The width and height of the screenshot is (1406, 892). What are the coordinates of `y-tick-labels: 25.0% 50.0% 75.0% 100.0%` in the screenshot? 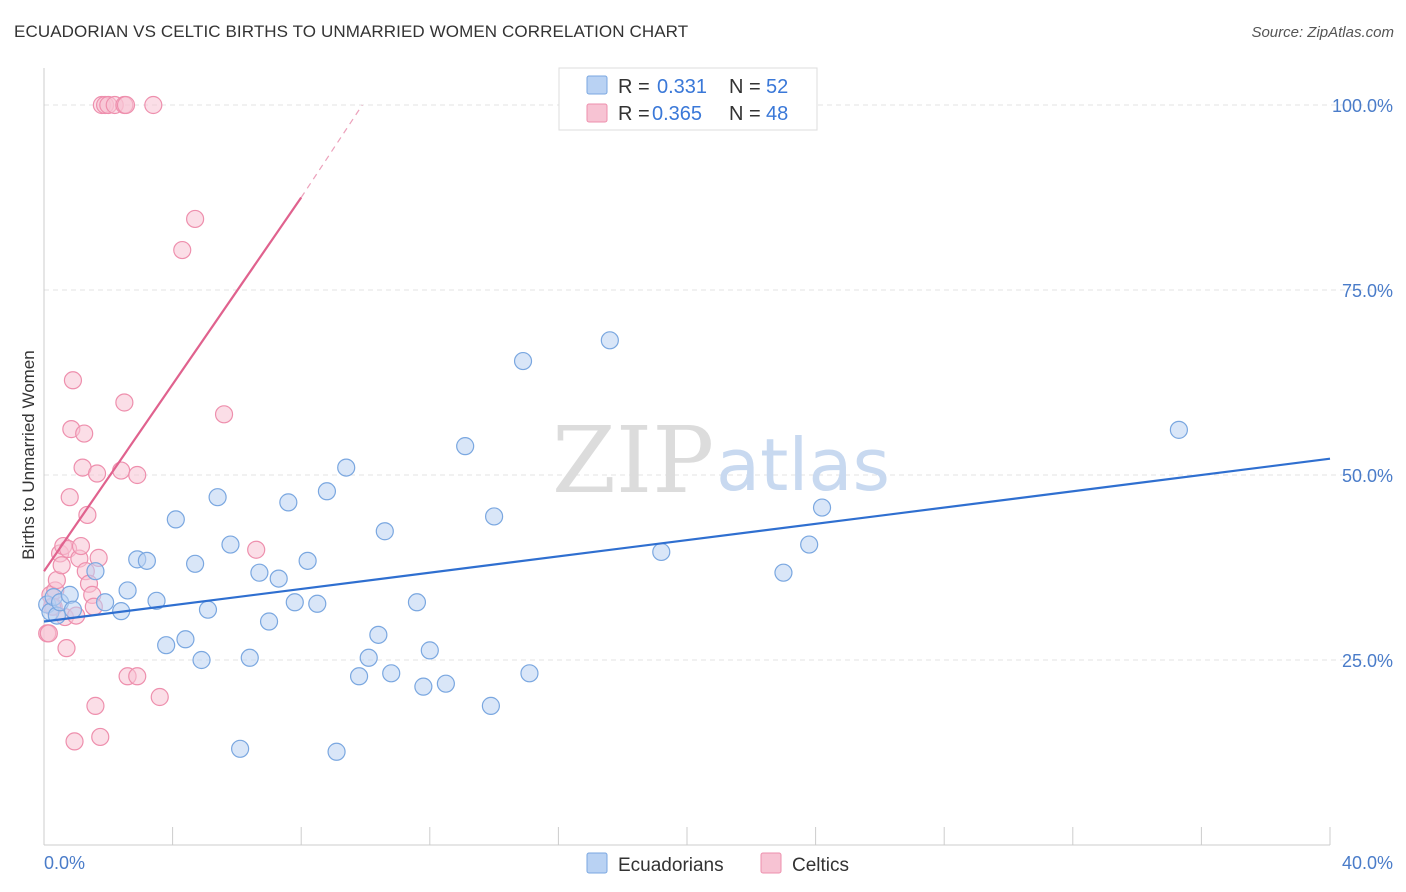 It's located at (1362, 383).